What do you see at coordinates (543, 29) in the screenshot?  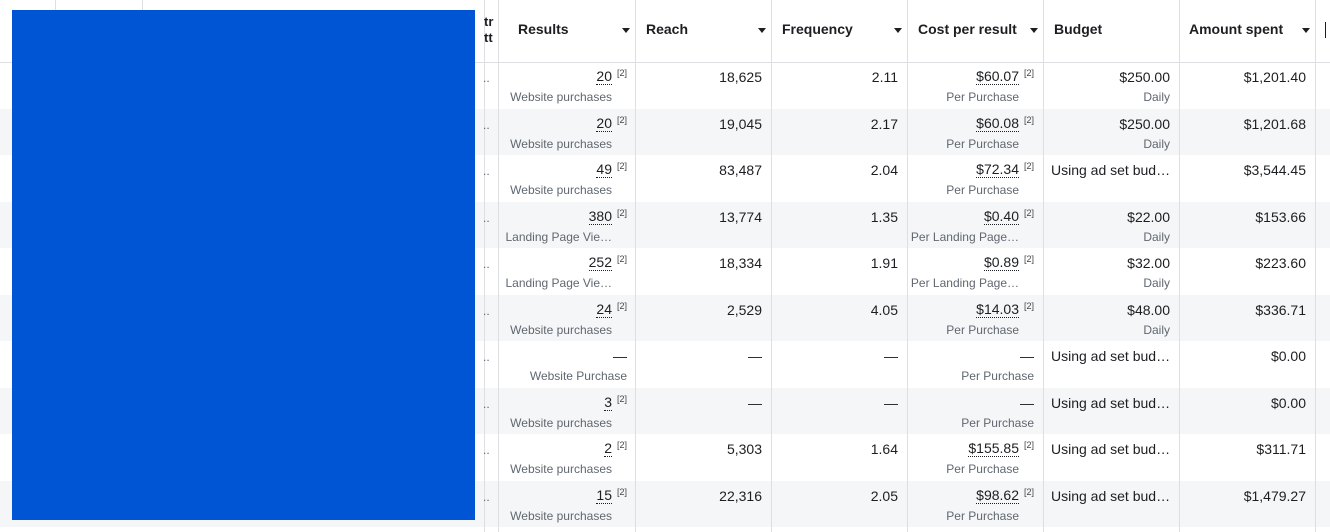 I see `column-header: Results` at bounding box center [543, 29].